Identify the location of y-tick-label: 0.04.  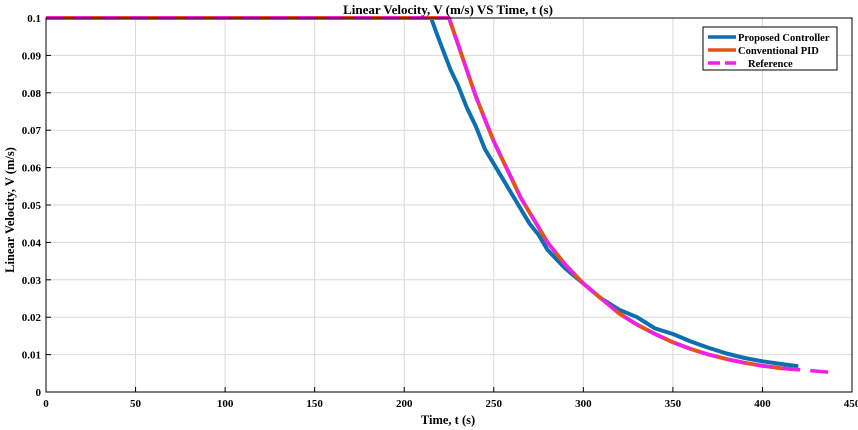
(32, 243).